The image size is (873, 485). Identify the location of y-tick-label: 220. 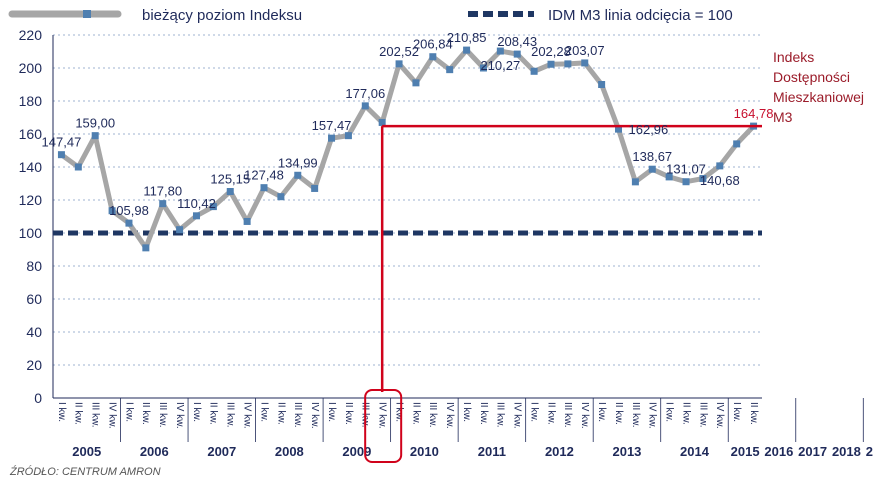
(31, 35).